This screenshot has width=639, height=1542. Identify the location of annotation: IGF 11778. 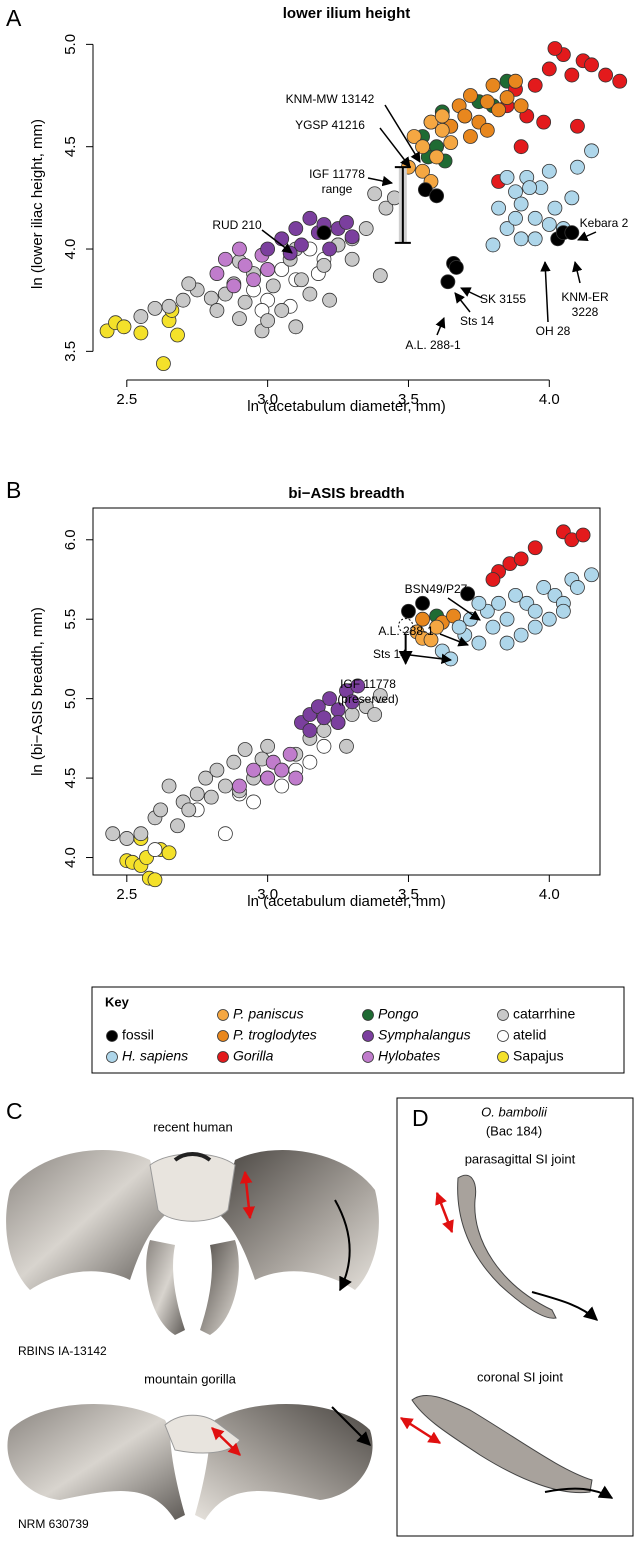
(337, 174).